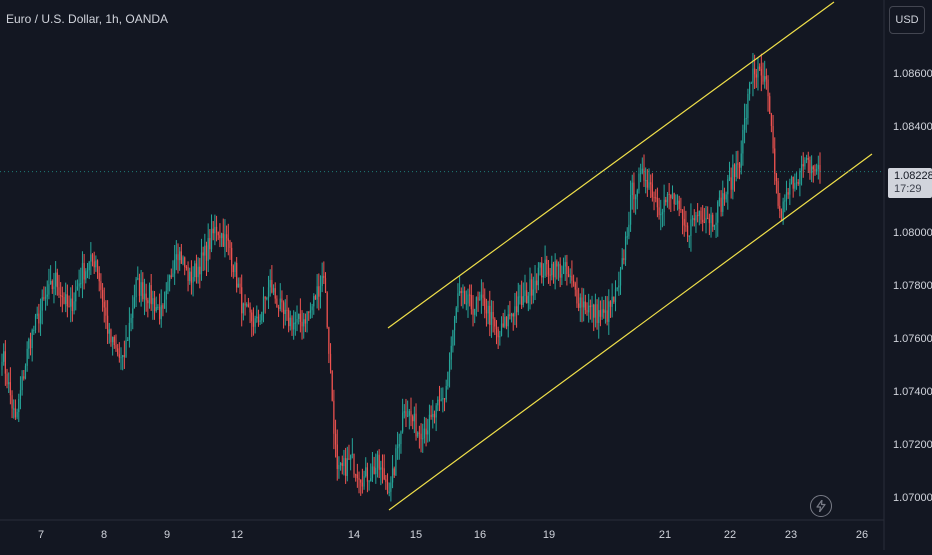 The width and height of the screenshot is (932, 555). I want to click on price-tick-label: 1.08400, so click(912, 127).